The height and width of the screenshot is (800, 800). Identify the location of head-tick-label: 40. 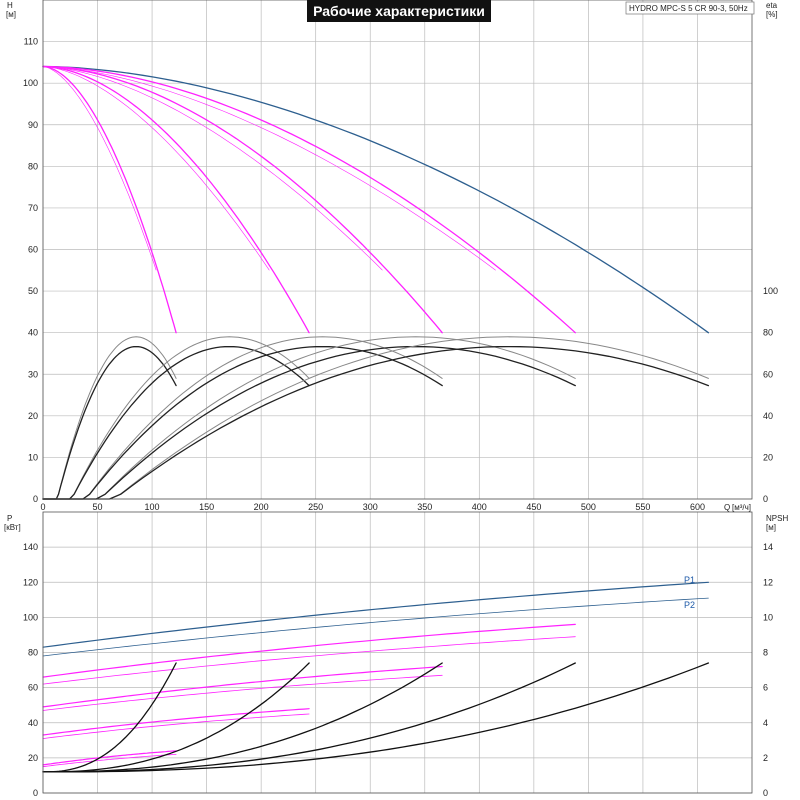
(33, 333).